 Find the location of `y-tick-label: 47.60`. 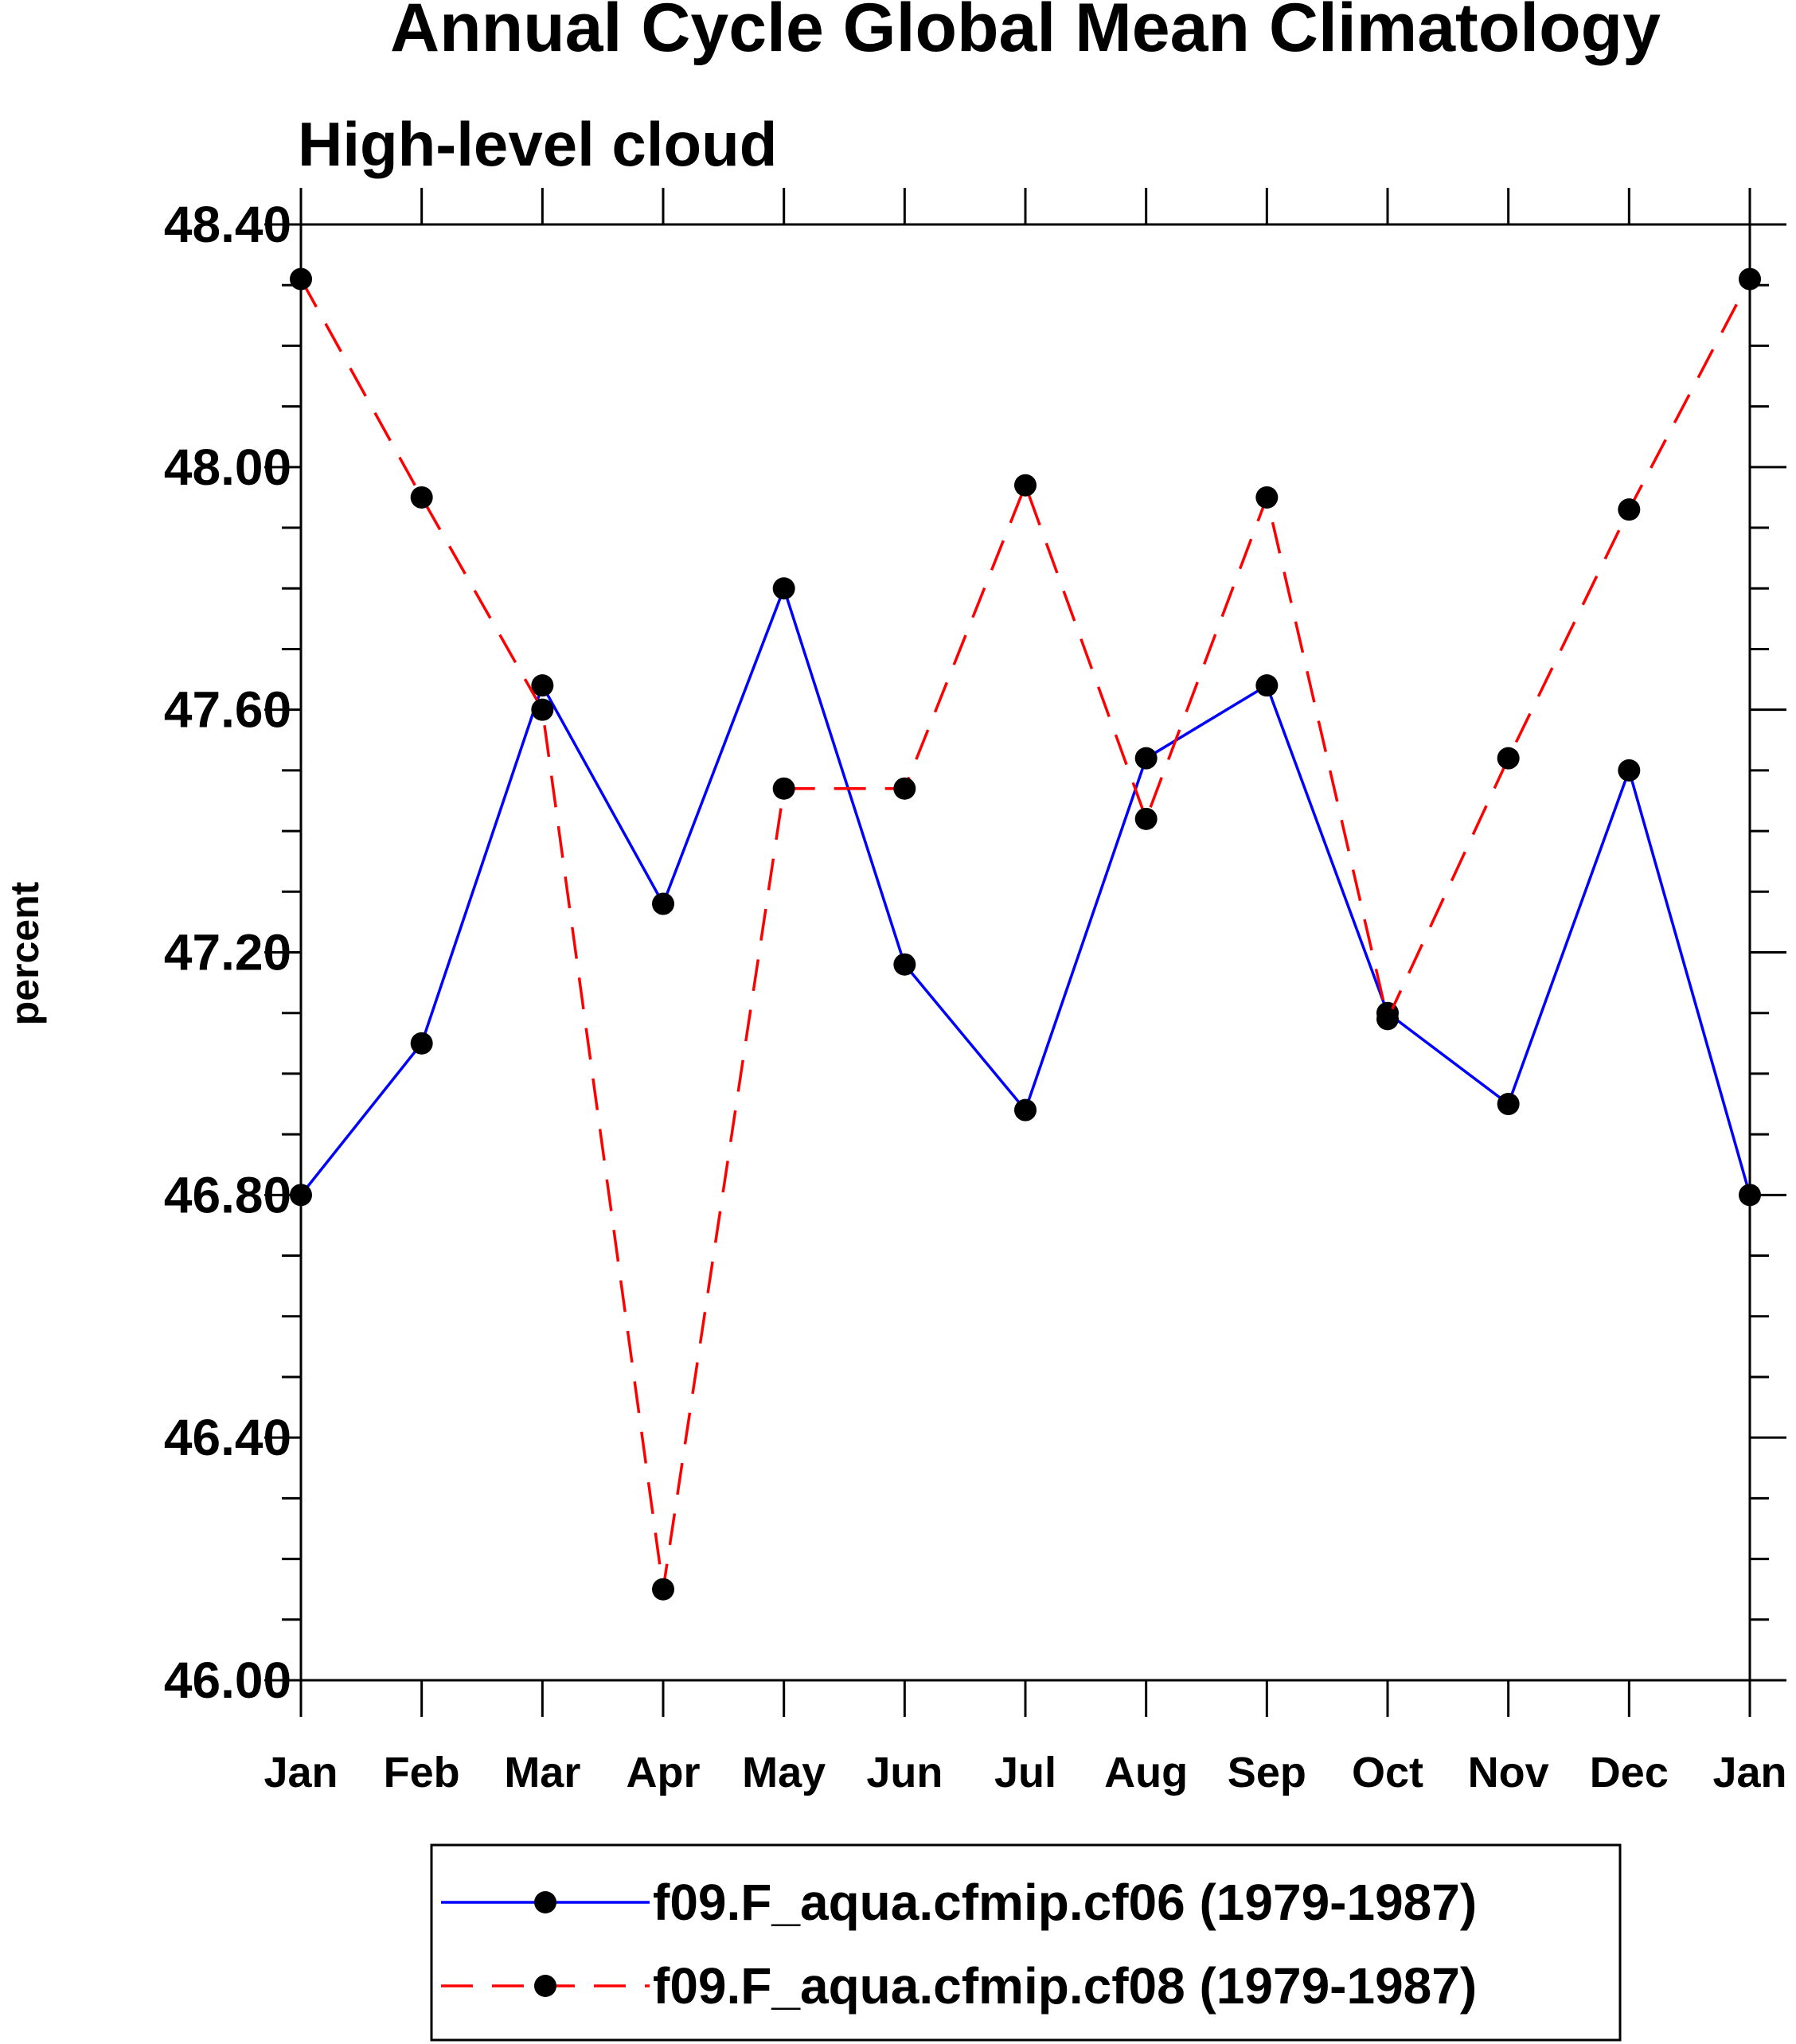

y-tick-label: 47.60 is located at coordinates (227, 710).